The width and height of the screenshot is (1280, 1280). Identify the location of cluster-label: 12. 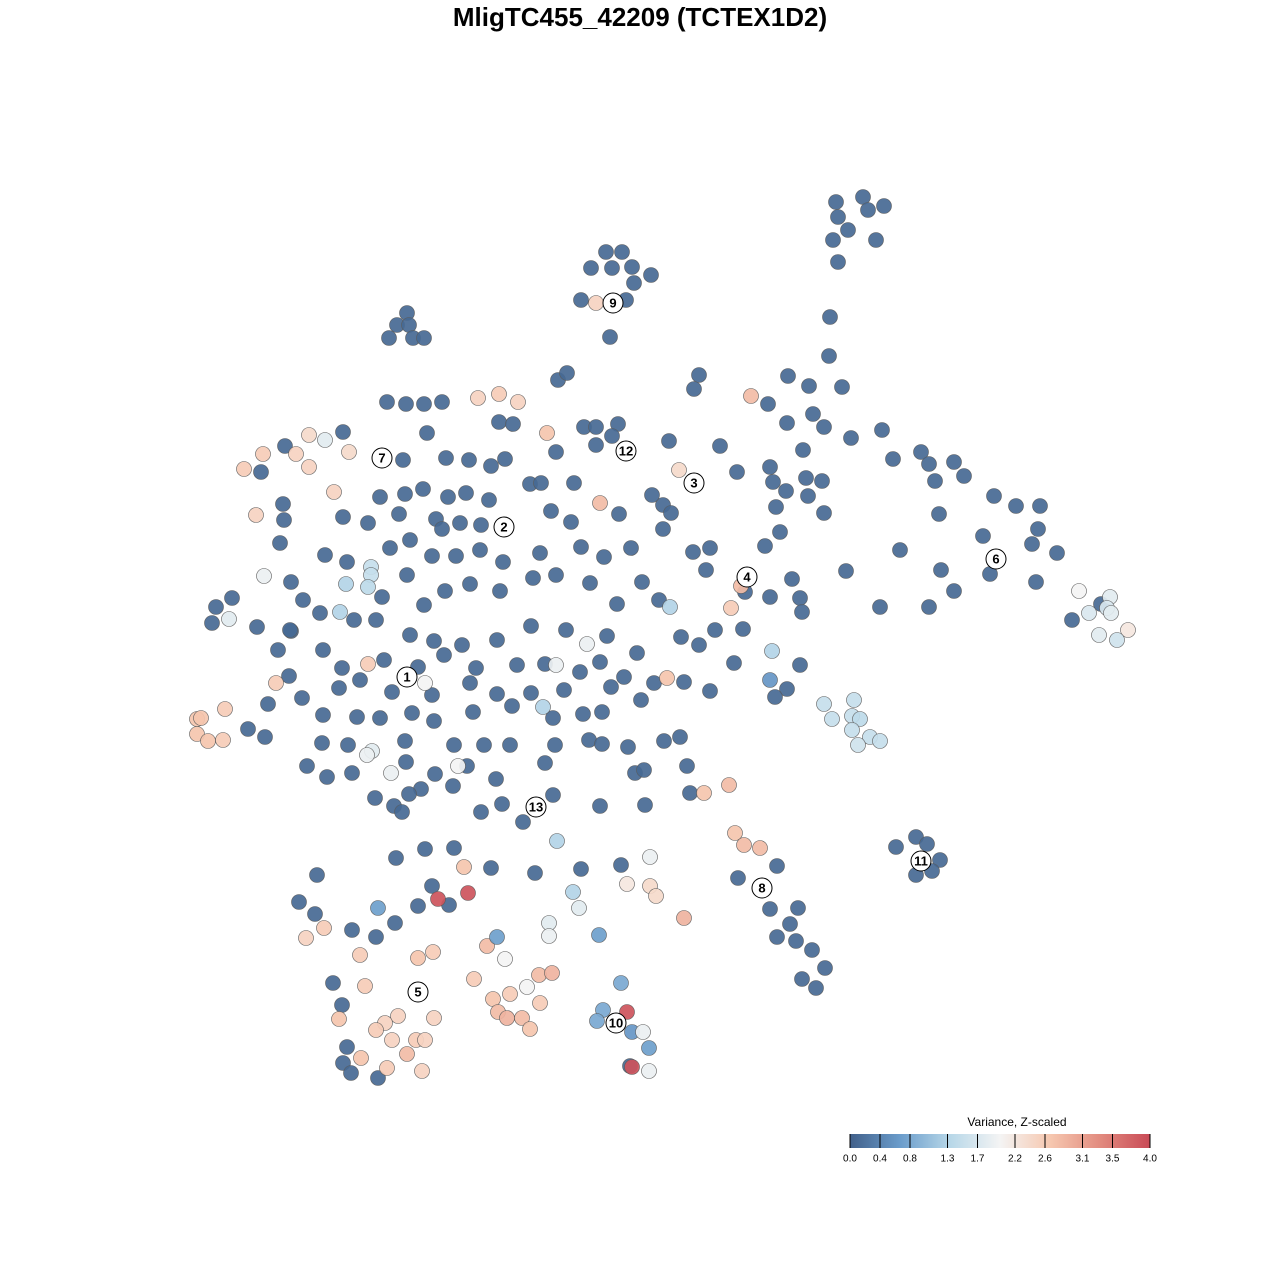
(626, 450).